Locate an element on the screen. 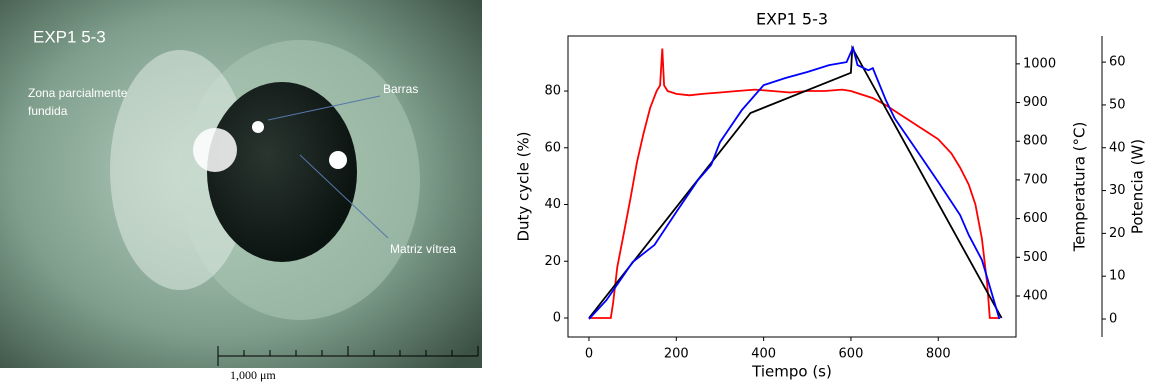 The width and height of the screenshot is (1149, 389). x-tick-label: 200 is located at coordinates (676, 354).